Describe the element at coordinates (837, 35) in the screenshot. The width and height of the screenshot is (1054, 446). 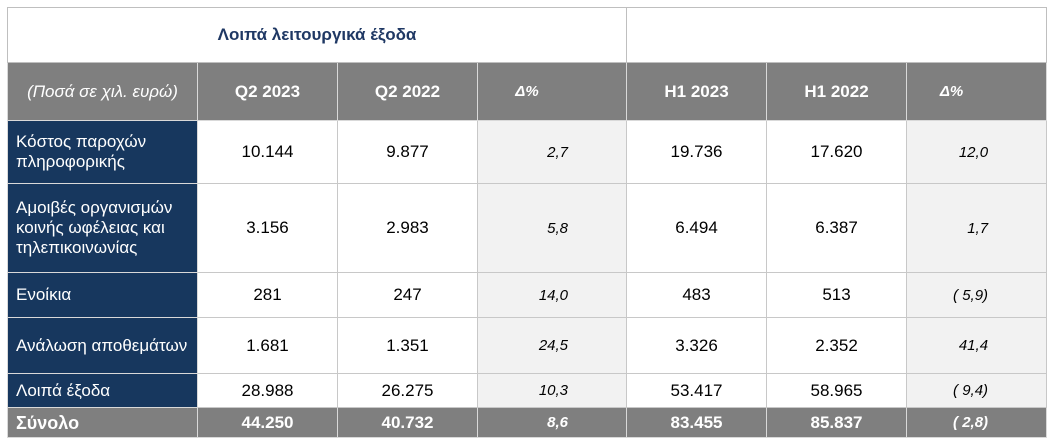
I see `empty-cell` at that location.